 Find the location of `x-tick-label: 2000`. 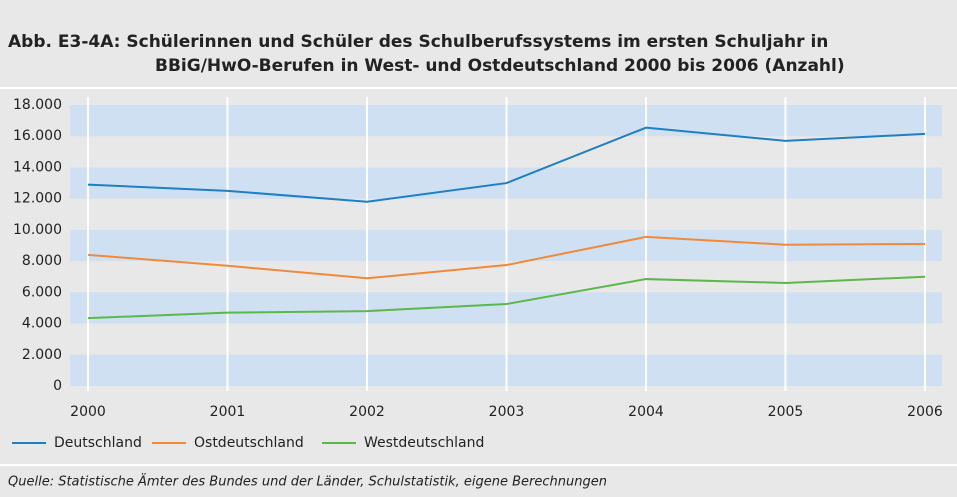

x-tick-label: 2000 is located at coordinates (88, 412).